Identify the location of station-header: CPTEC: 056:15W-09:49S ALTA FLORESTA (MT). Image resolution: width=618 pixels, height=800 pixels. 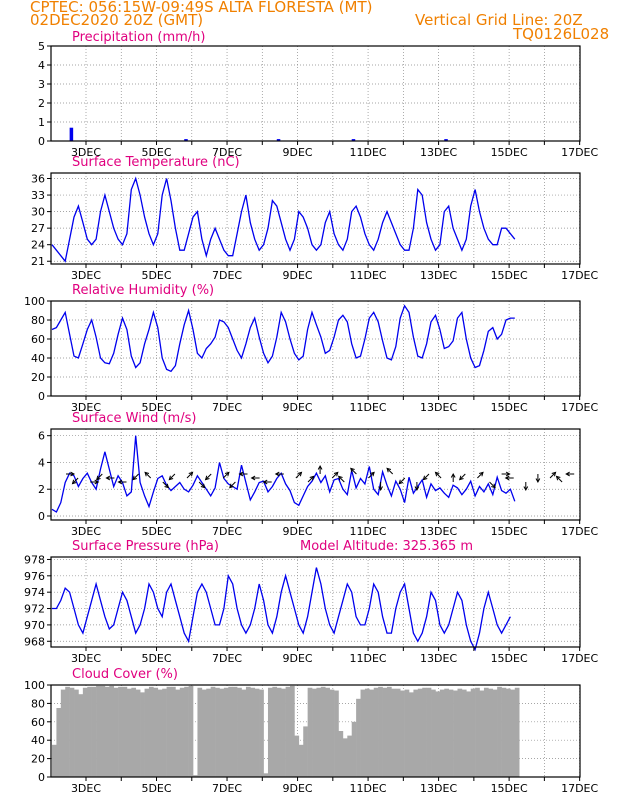
(201, 8).